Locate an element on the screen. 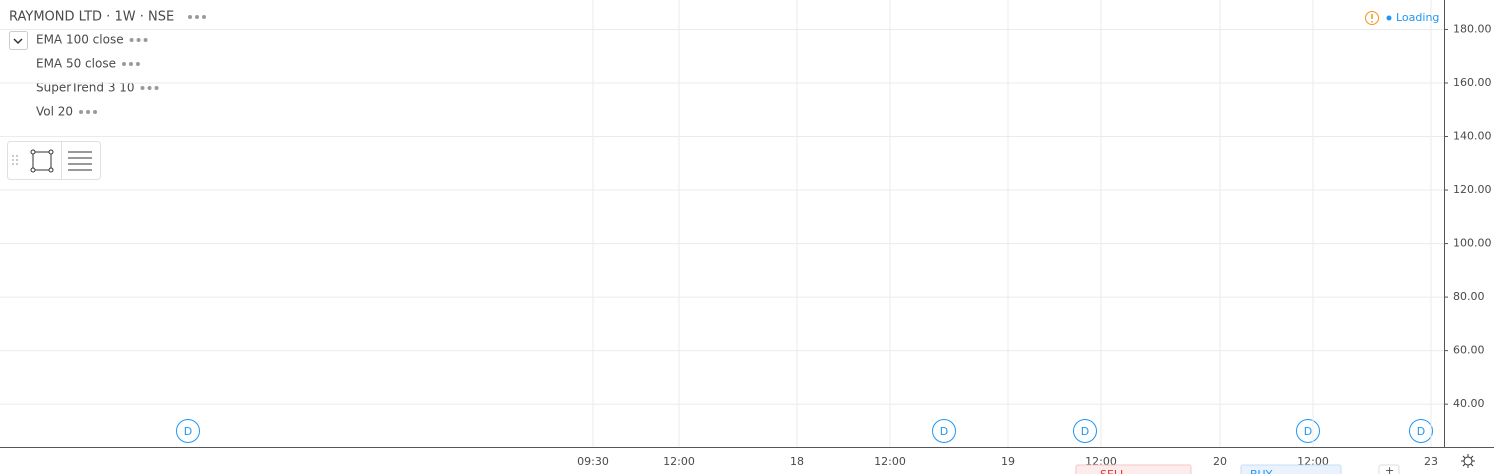 The image size is (1494, 474). collapse-button is located at coordinates (18, 40).